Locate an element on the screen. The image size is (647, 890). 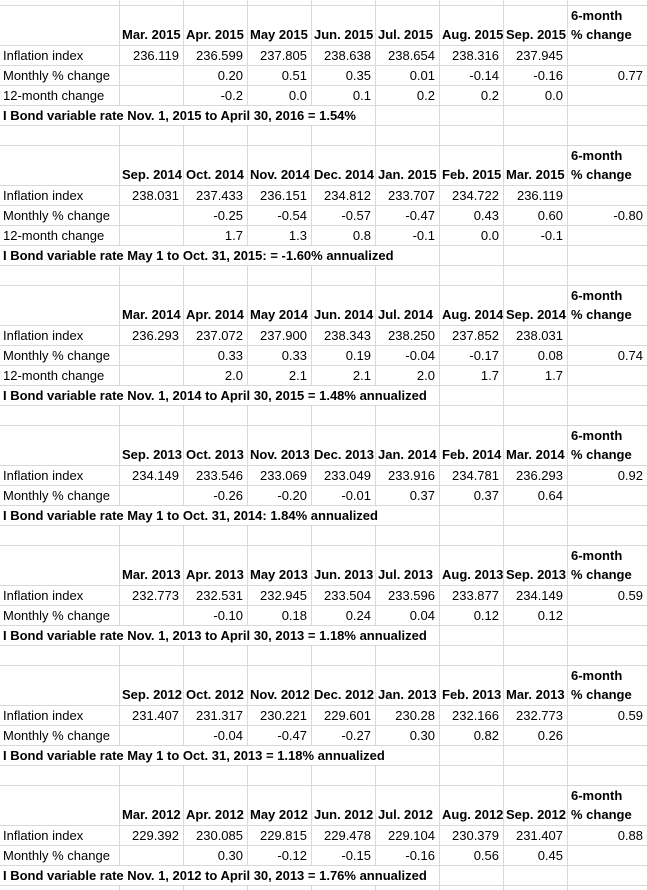
value-cell: -0.10 is located at coordinates (216, 616).